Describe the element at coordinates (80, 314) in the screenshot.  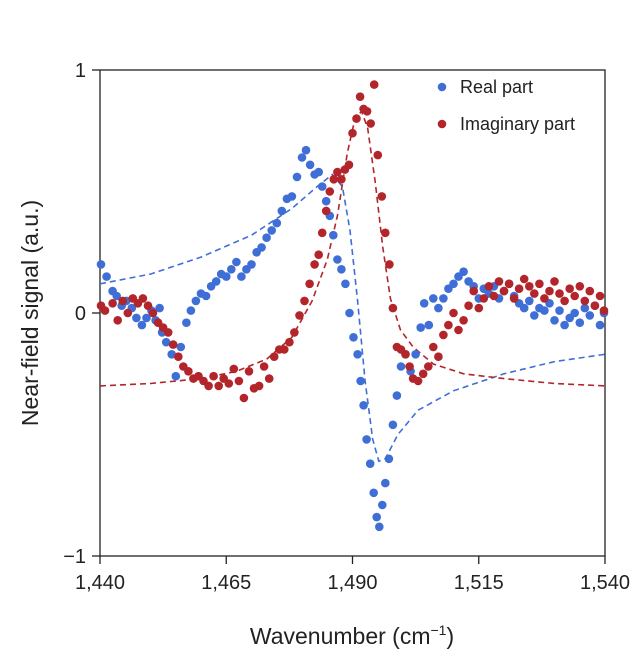
I see `y-tick-label: 0` at that location.